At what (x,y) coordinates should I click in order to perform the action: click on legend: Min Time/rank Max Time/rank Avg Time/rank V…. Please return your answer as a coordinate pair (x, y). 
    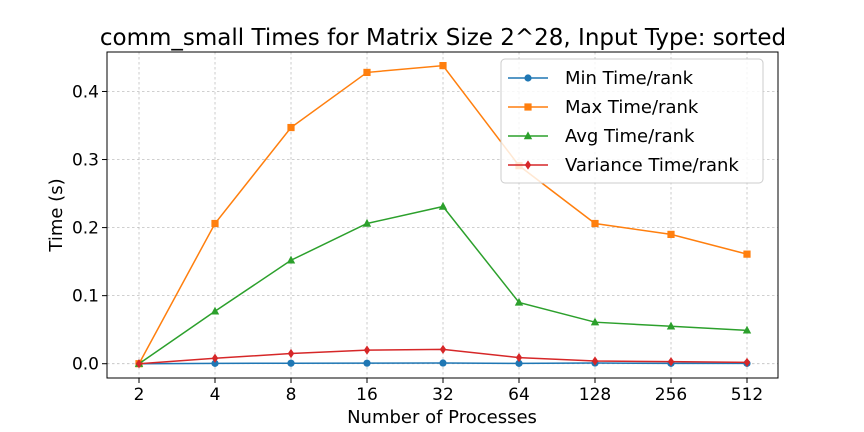
    Looking at the image, I should click on (632, 121).